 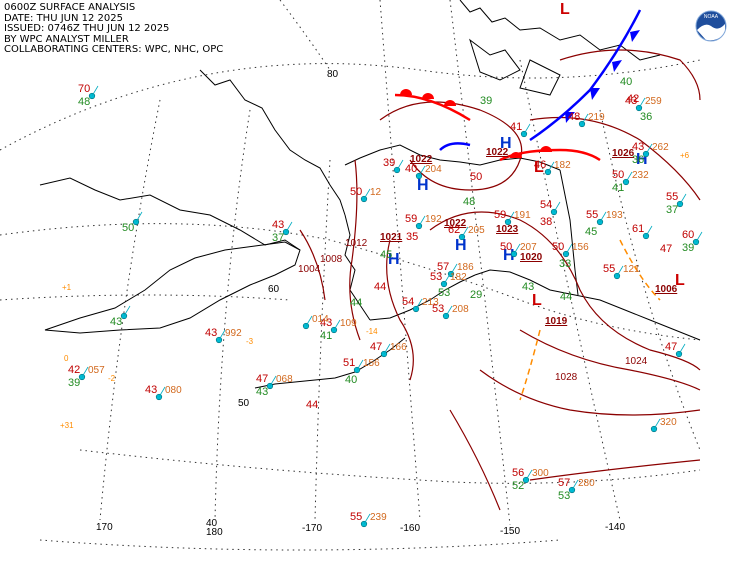 What do you see at coordinates (562, 165) in the screenshot?
I see `station-p: 182` at bounding box center [562, 165].